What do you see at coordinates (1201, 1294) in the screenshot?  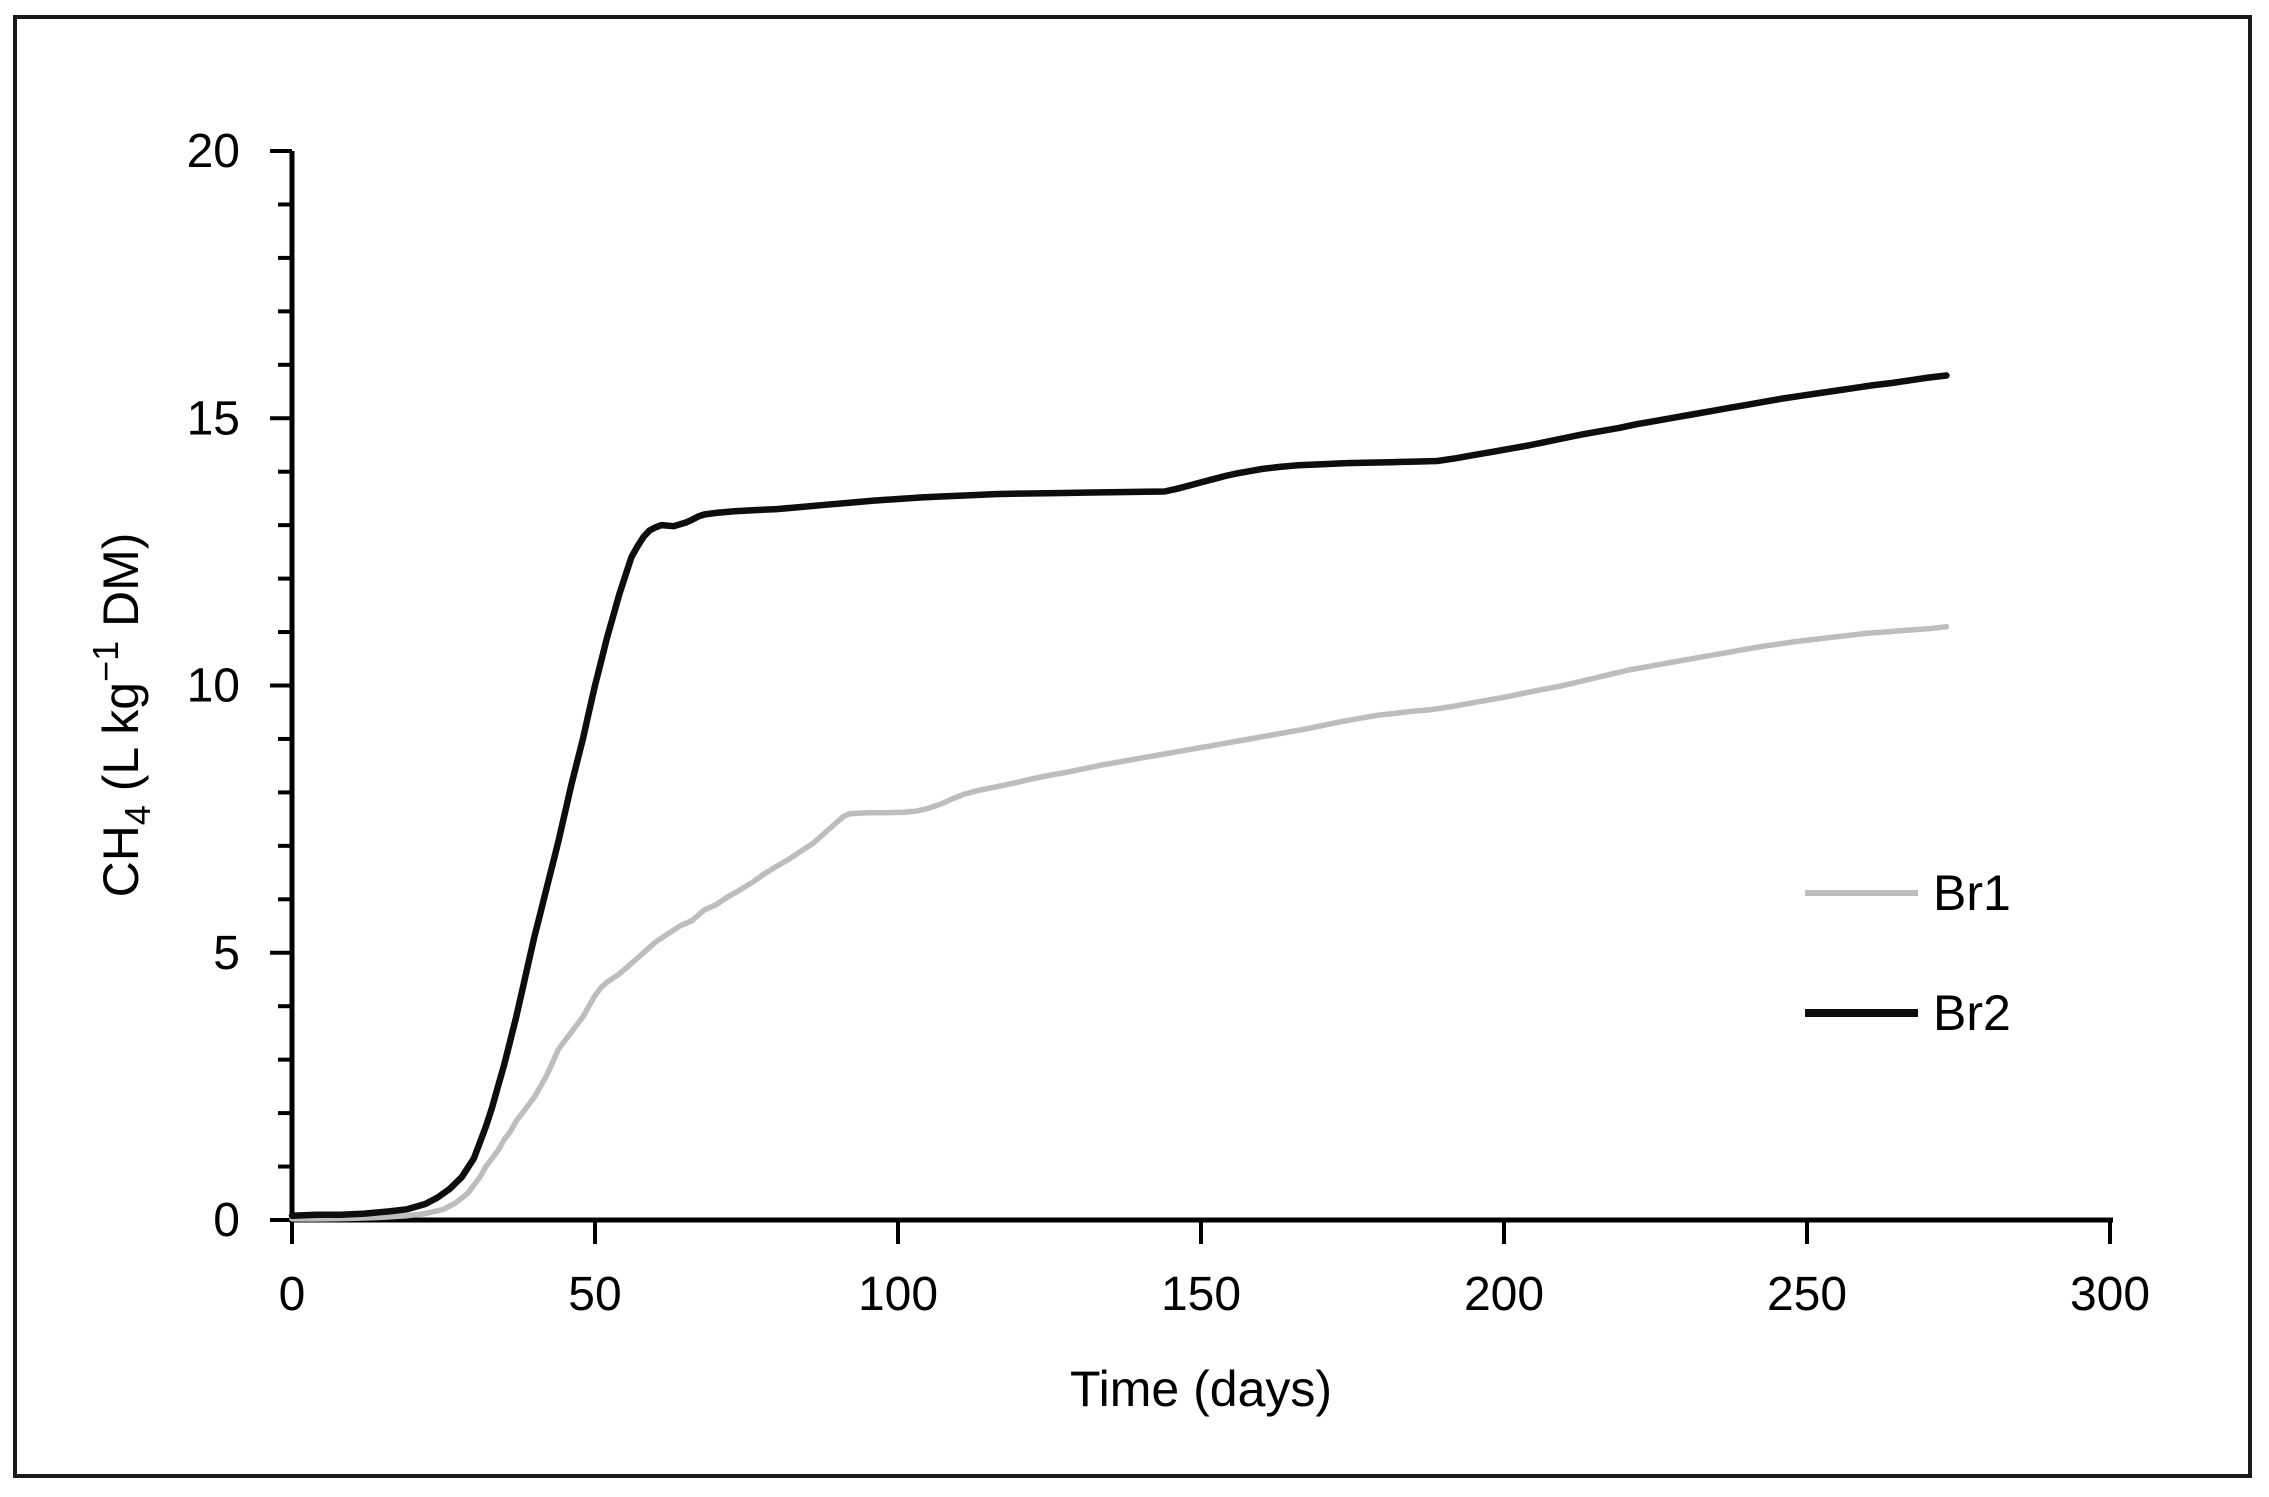 I see `x-tick-label: 150` at bounding box center [1201, 1294].